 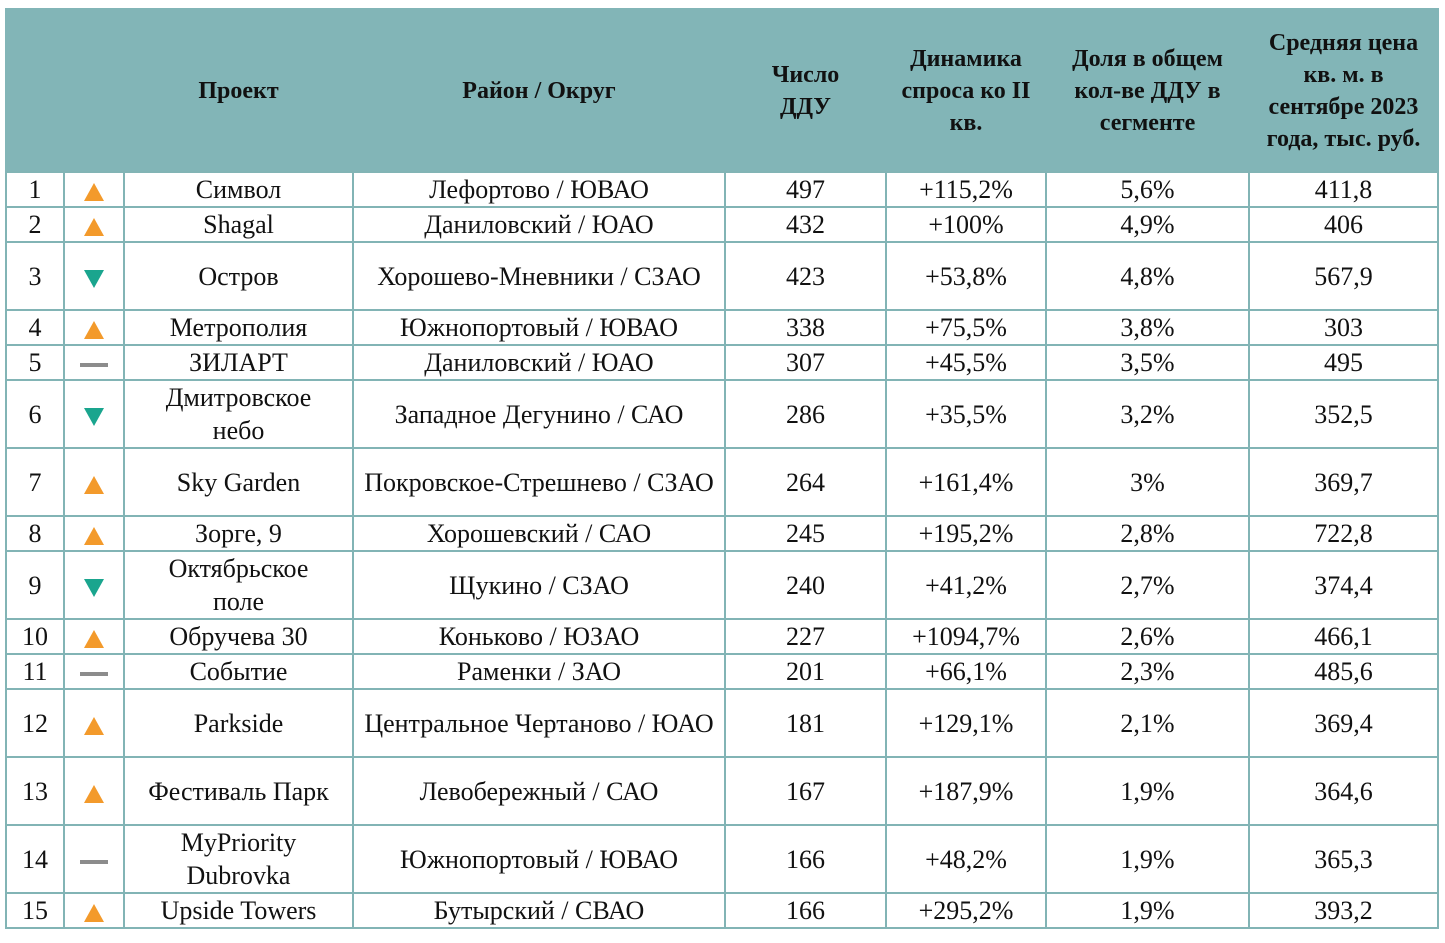 What do you see at coordinates (966, 276) in the screenshot?
I see `demand-dynamics-cell: +53,8%` at bounding box center [966, 276].